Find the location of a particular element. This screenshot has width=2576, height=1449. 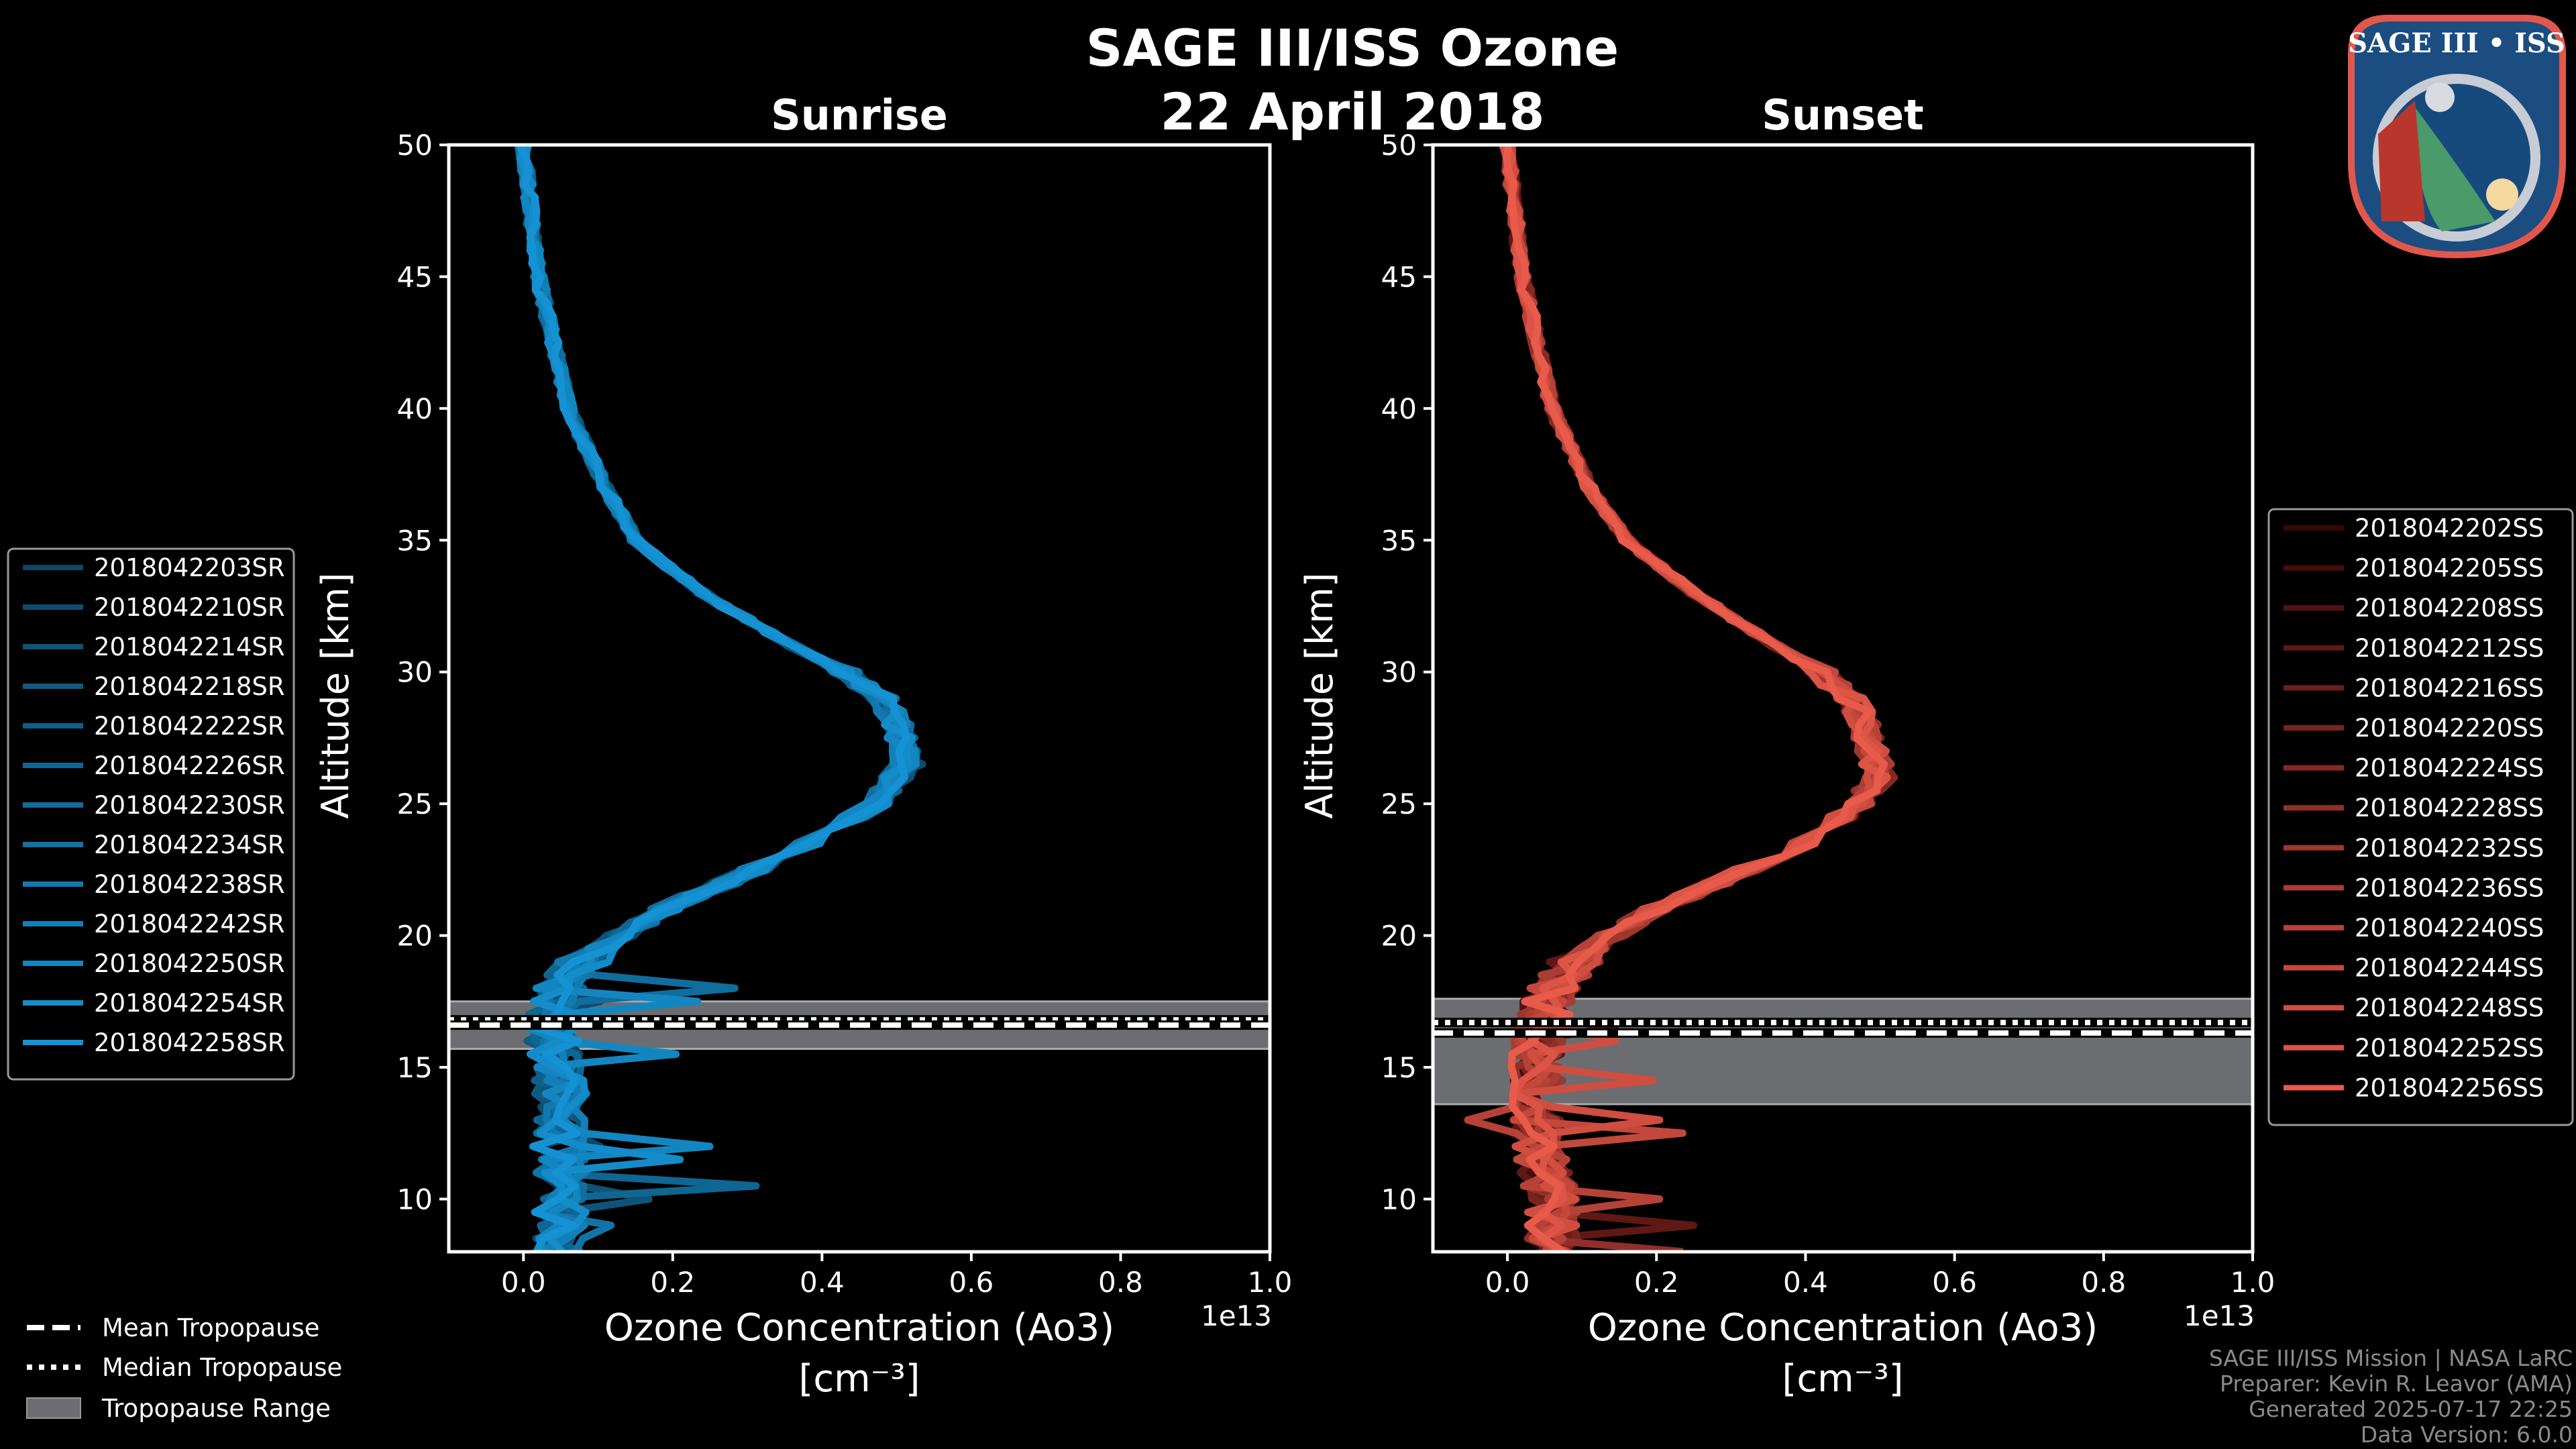

legend-label: 2018042258SR is located at coordinates (189, 1042).